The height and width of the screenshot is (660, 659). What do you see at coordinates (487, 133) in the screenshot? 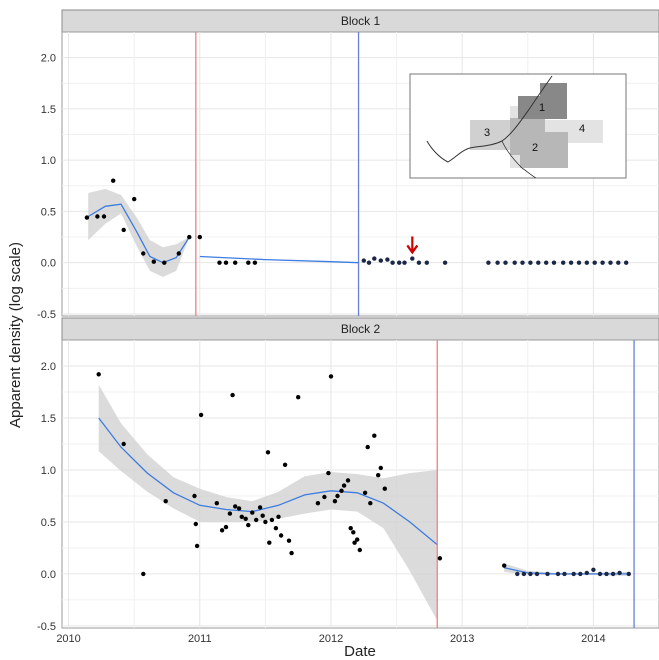
I see `inset-zone-label: 3` at bounding box center [487, 133].